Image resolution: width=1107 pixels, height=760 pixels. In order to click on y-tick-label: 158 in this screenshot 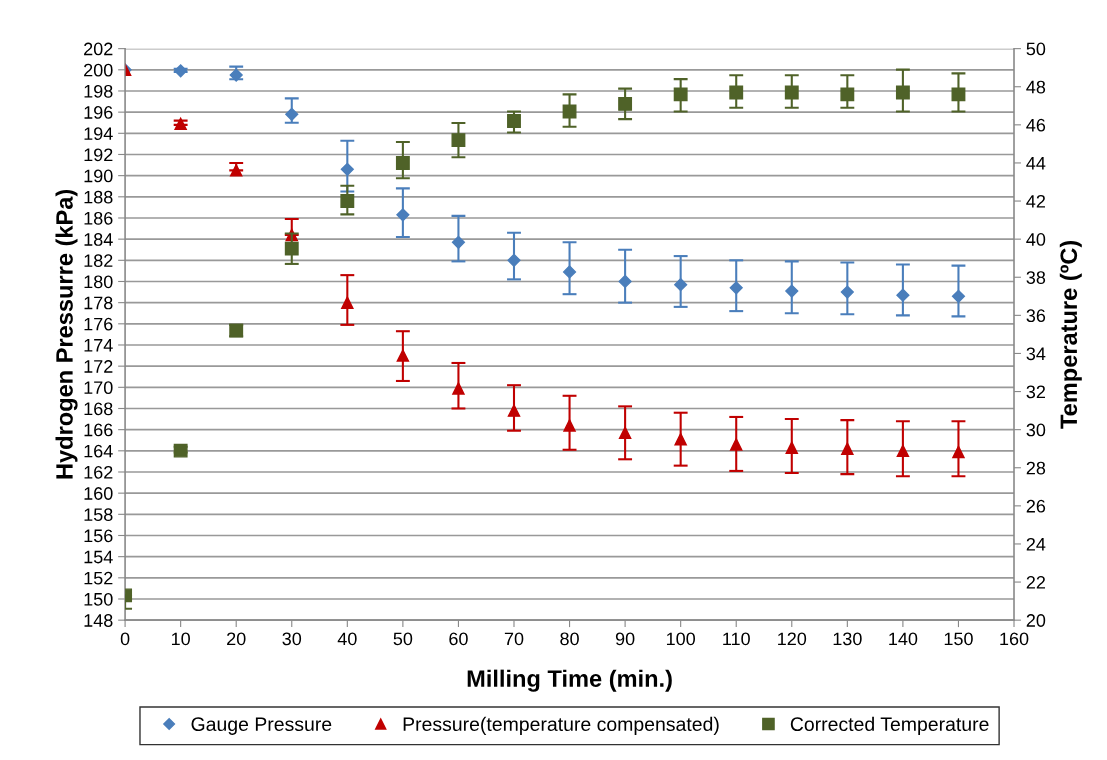, I will do `click(98, 515)`.